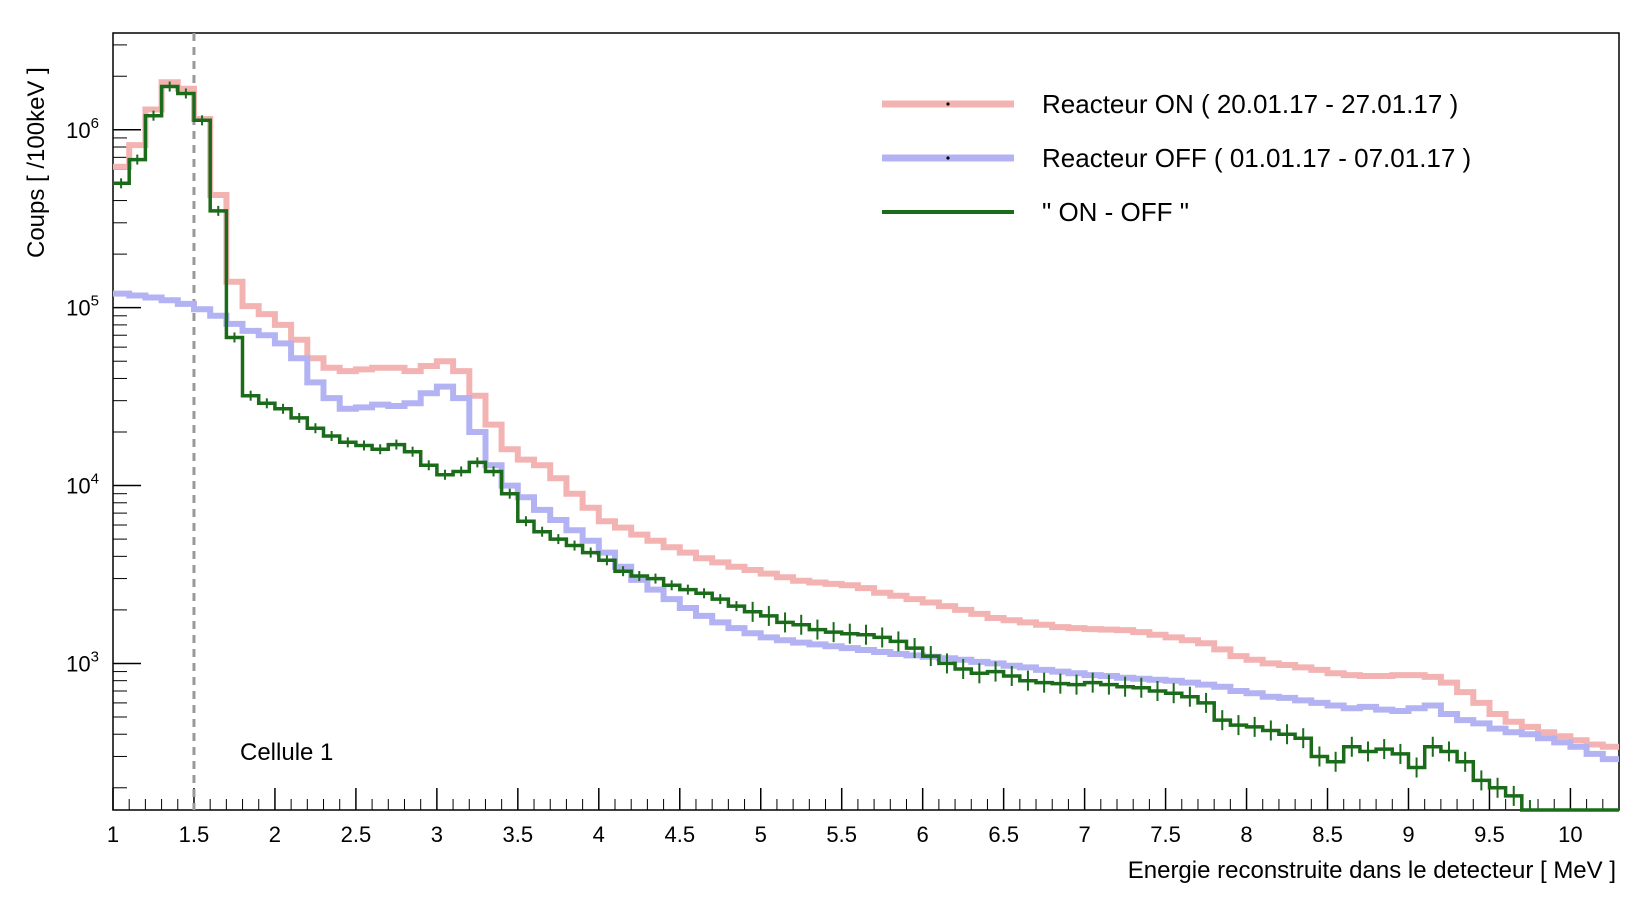  Describe the element at coordinates (1246, 834) in the screenshot. I see `x-tick-label: 8` at that location.